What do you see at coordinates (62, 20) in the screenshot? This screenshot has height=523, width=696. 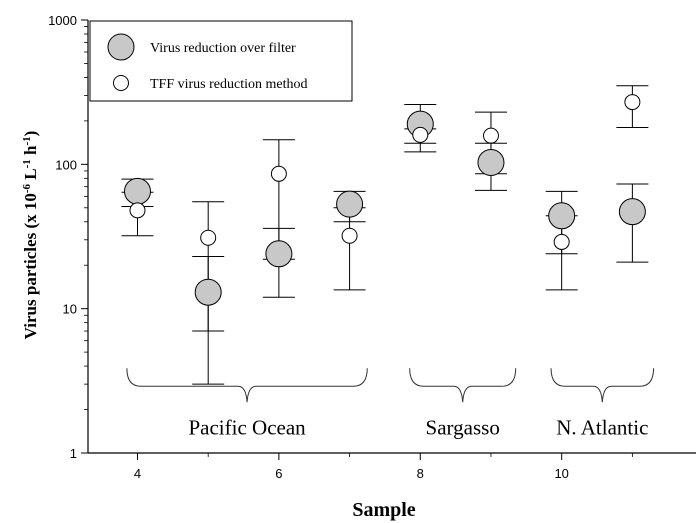 I see `y-tick-label: 1000` at bounding box center [62, 20].